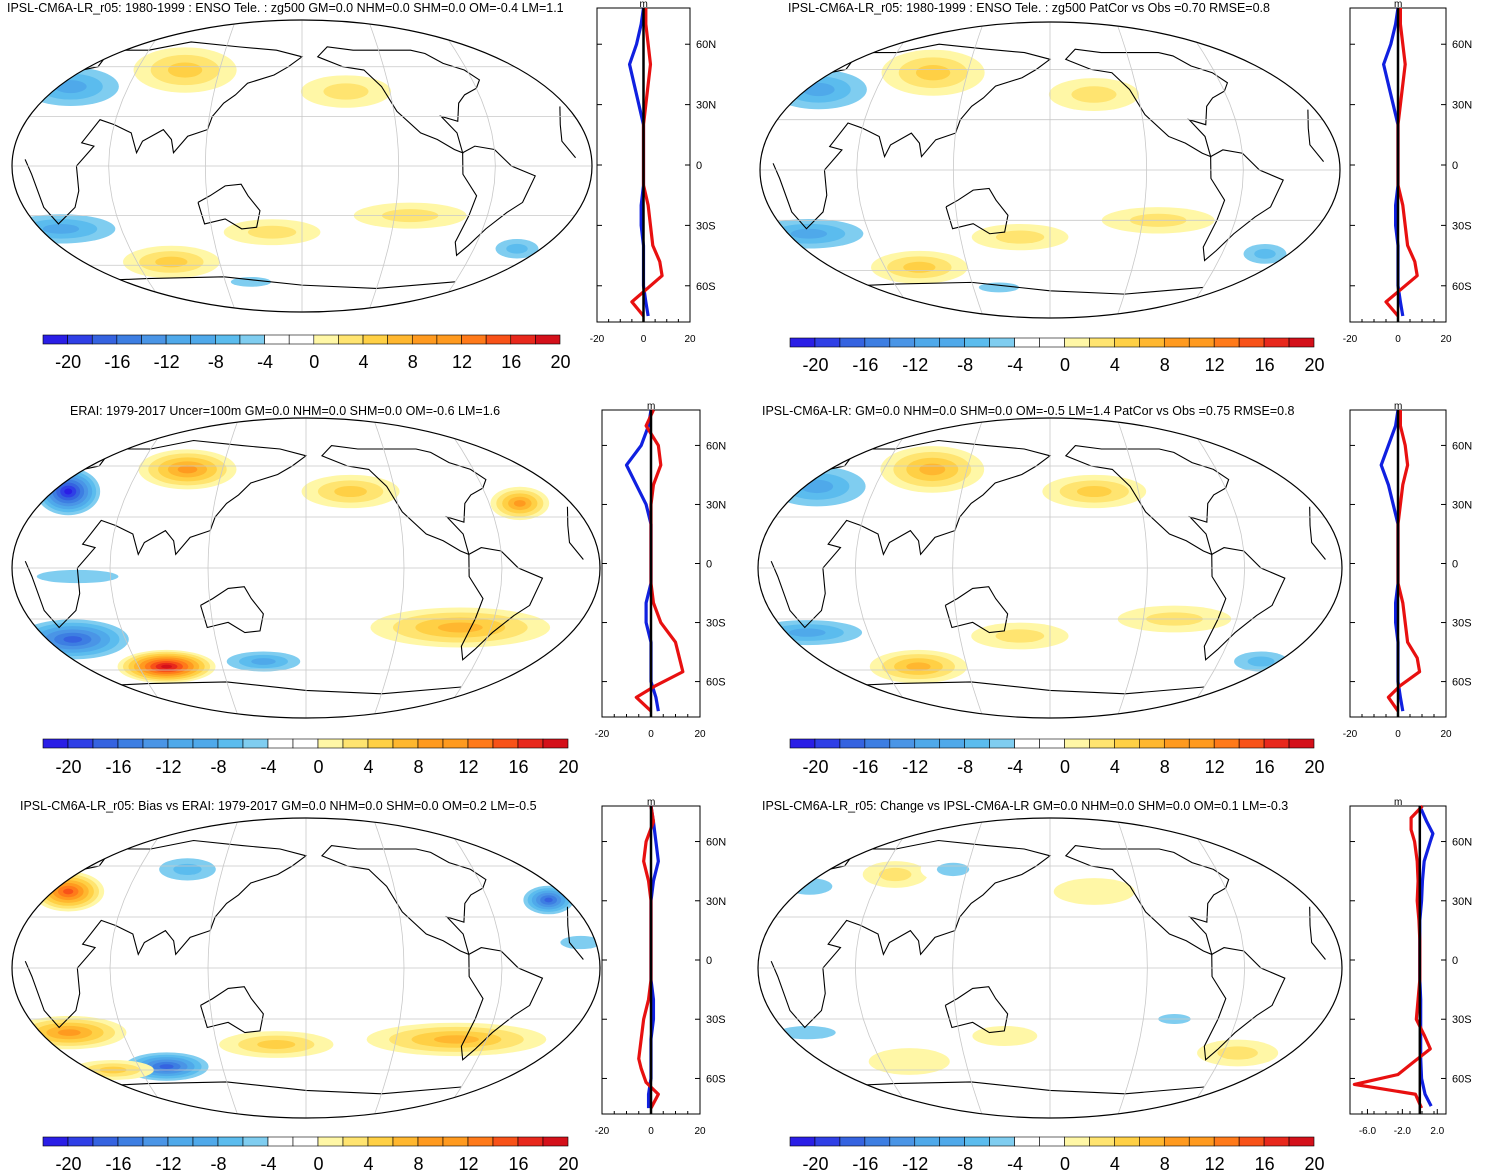 Image resolution: width=1491 pixels, height=1171 pixels. Describe the element at coordinates (168, 1162) in the screenshot. I see `colorbar-label: -12` at that location.